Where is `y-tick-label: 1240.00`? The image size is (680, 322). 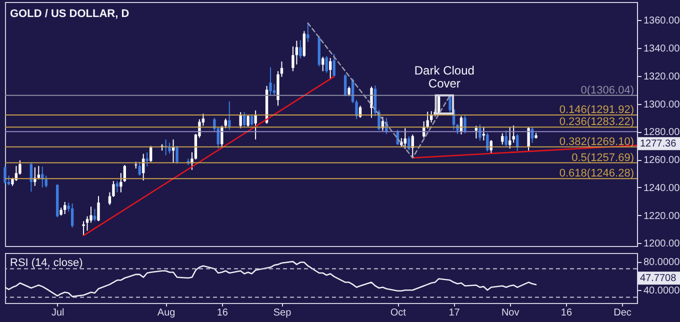
y-tick-label: 1240.00 is located at coordinates (662, 188).